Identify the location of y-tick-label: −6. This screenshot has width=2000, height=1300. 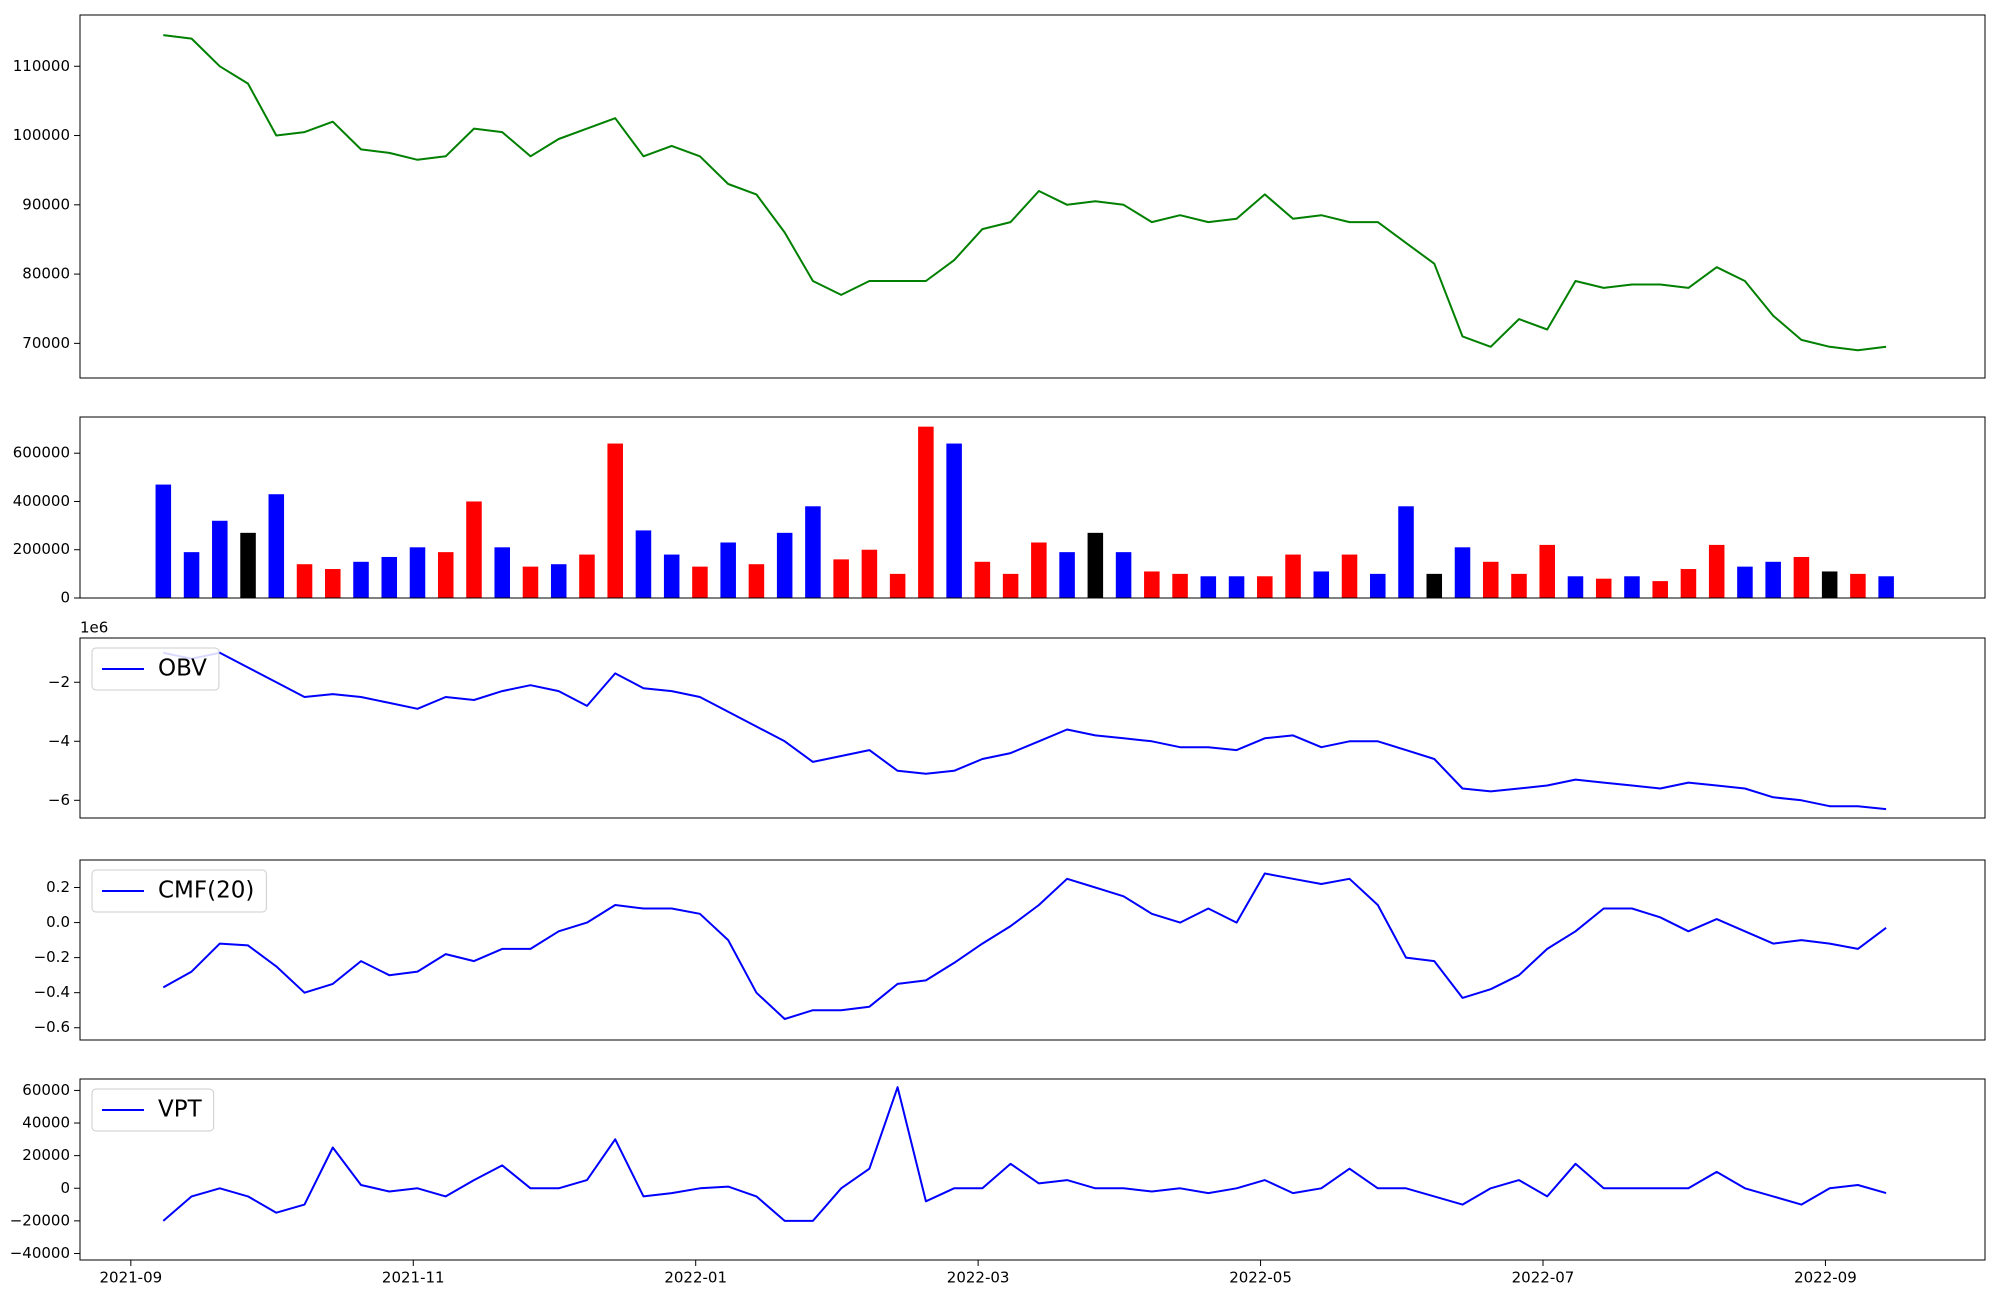
(59, 800).